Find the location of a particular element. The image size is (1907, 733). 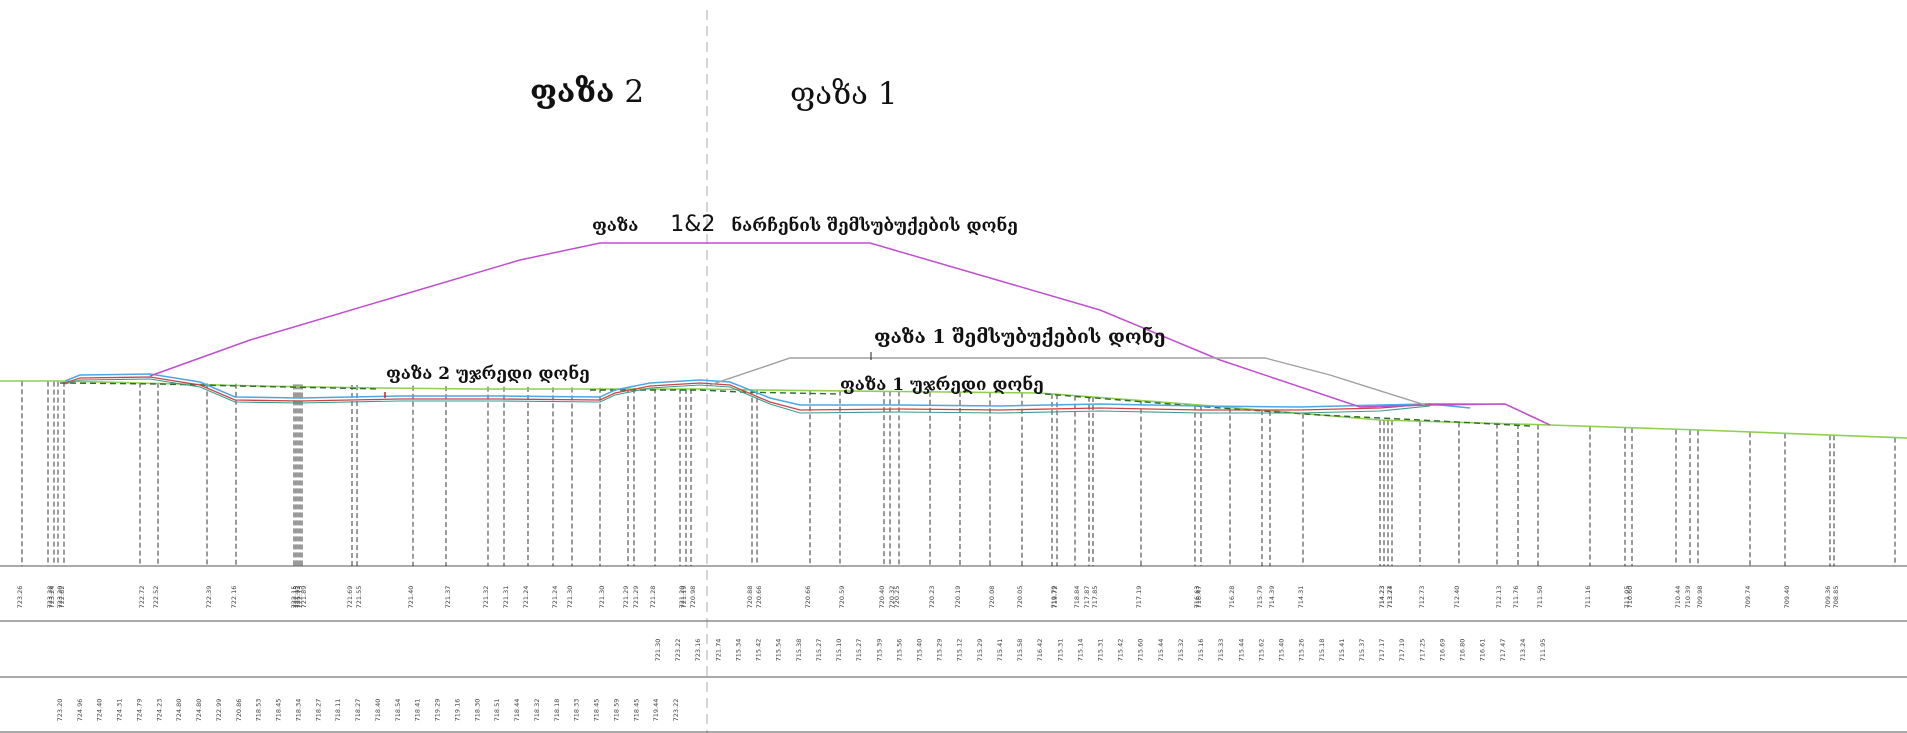

elevation-label: 722.82 is located at coordinates (62, 597).